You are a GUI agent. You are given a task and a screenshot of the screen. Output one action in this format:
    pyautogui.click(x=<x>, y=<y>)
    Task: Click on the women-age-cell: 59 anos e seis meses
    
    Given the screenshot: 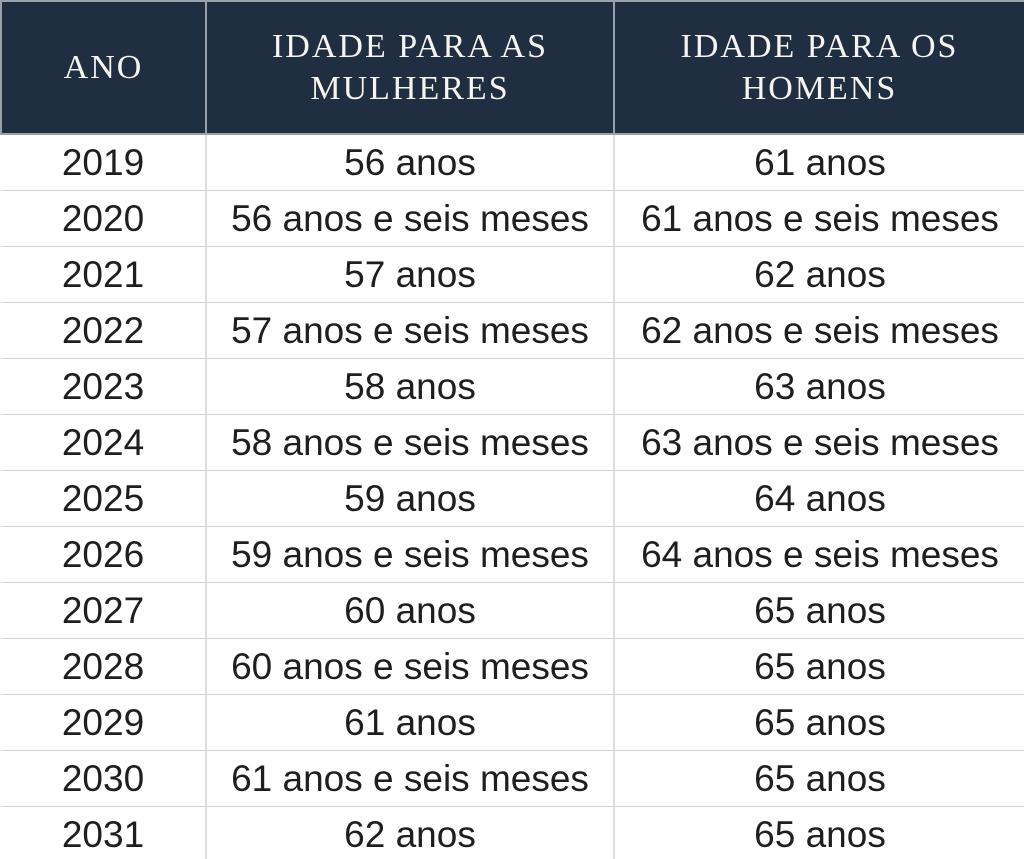 What is the action you would take?
    pyautogui.click(x=410, y=554)
    